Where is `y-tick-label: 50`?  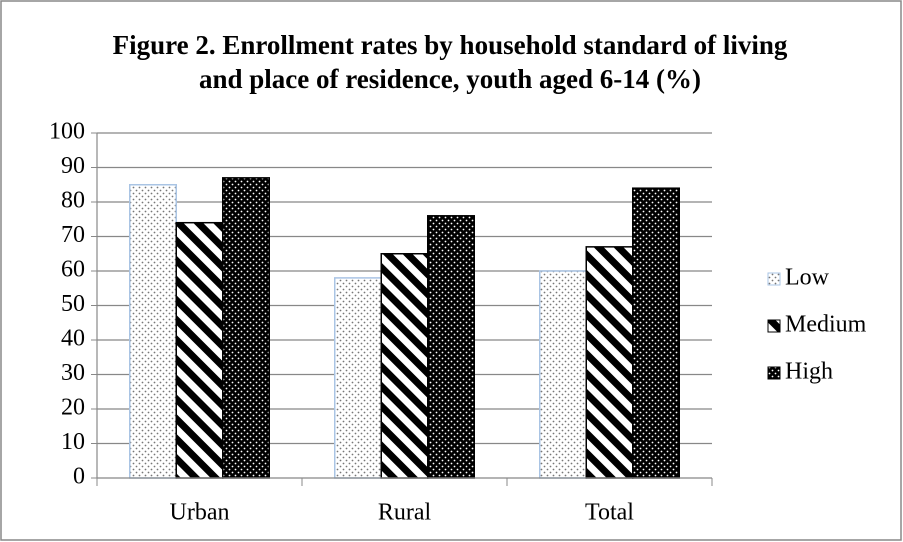
y-tick-label: 50 is located at coordinates (73, 304).